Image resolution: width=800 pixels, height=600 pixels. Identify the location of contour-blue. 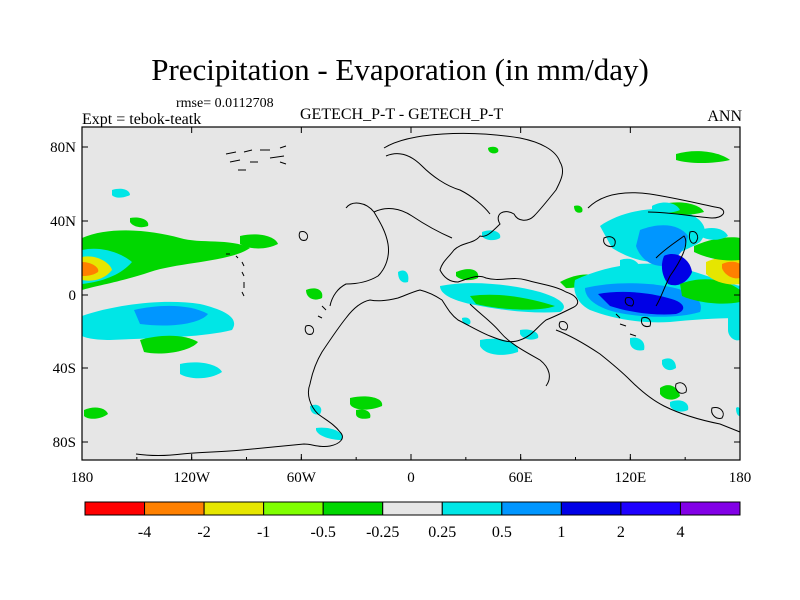
(171, 315).